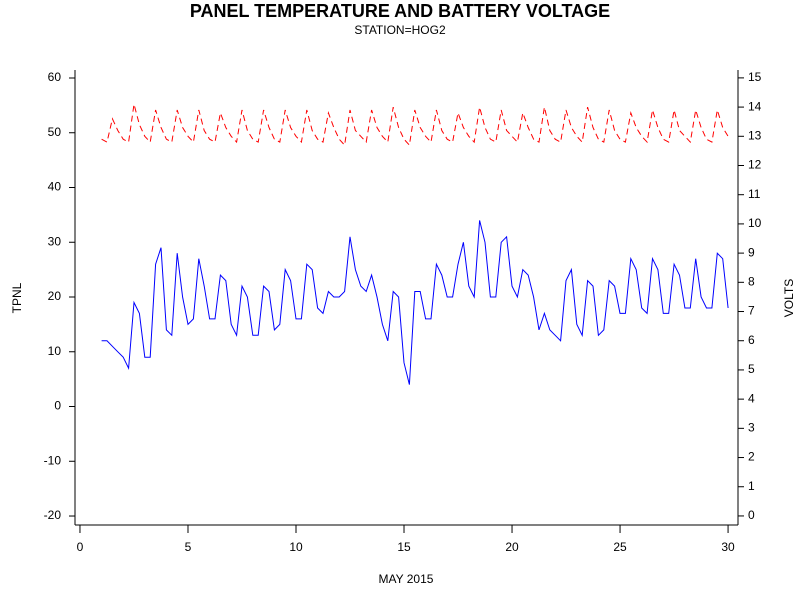  I want to click on y-tick-label: 20, so click(55, 296).